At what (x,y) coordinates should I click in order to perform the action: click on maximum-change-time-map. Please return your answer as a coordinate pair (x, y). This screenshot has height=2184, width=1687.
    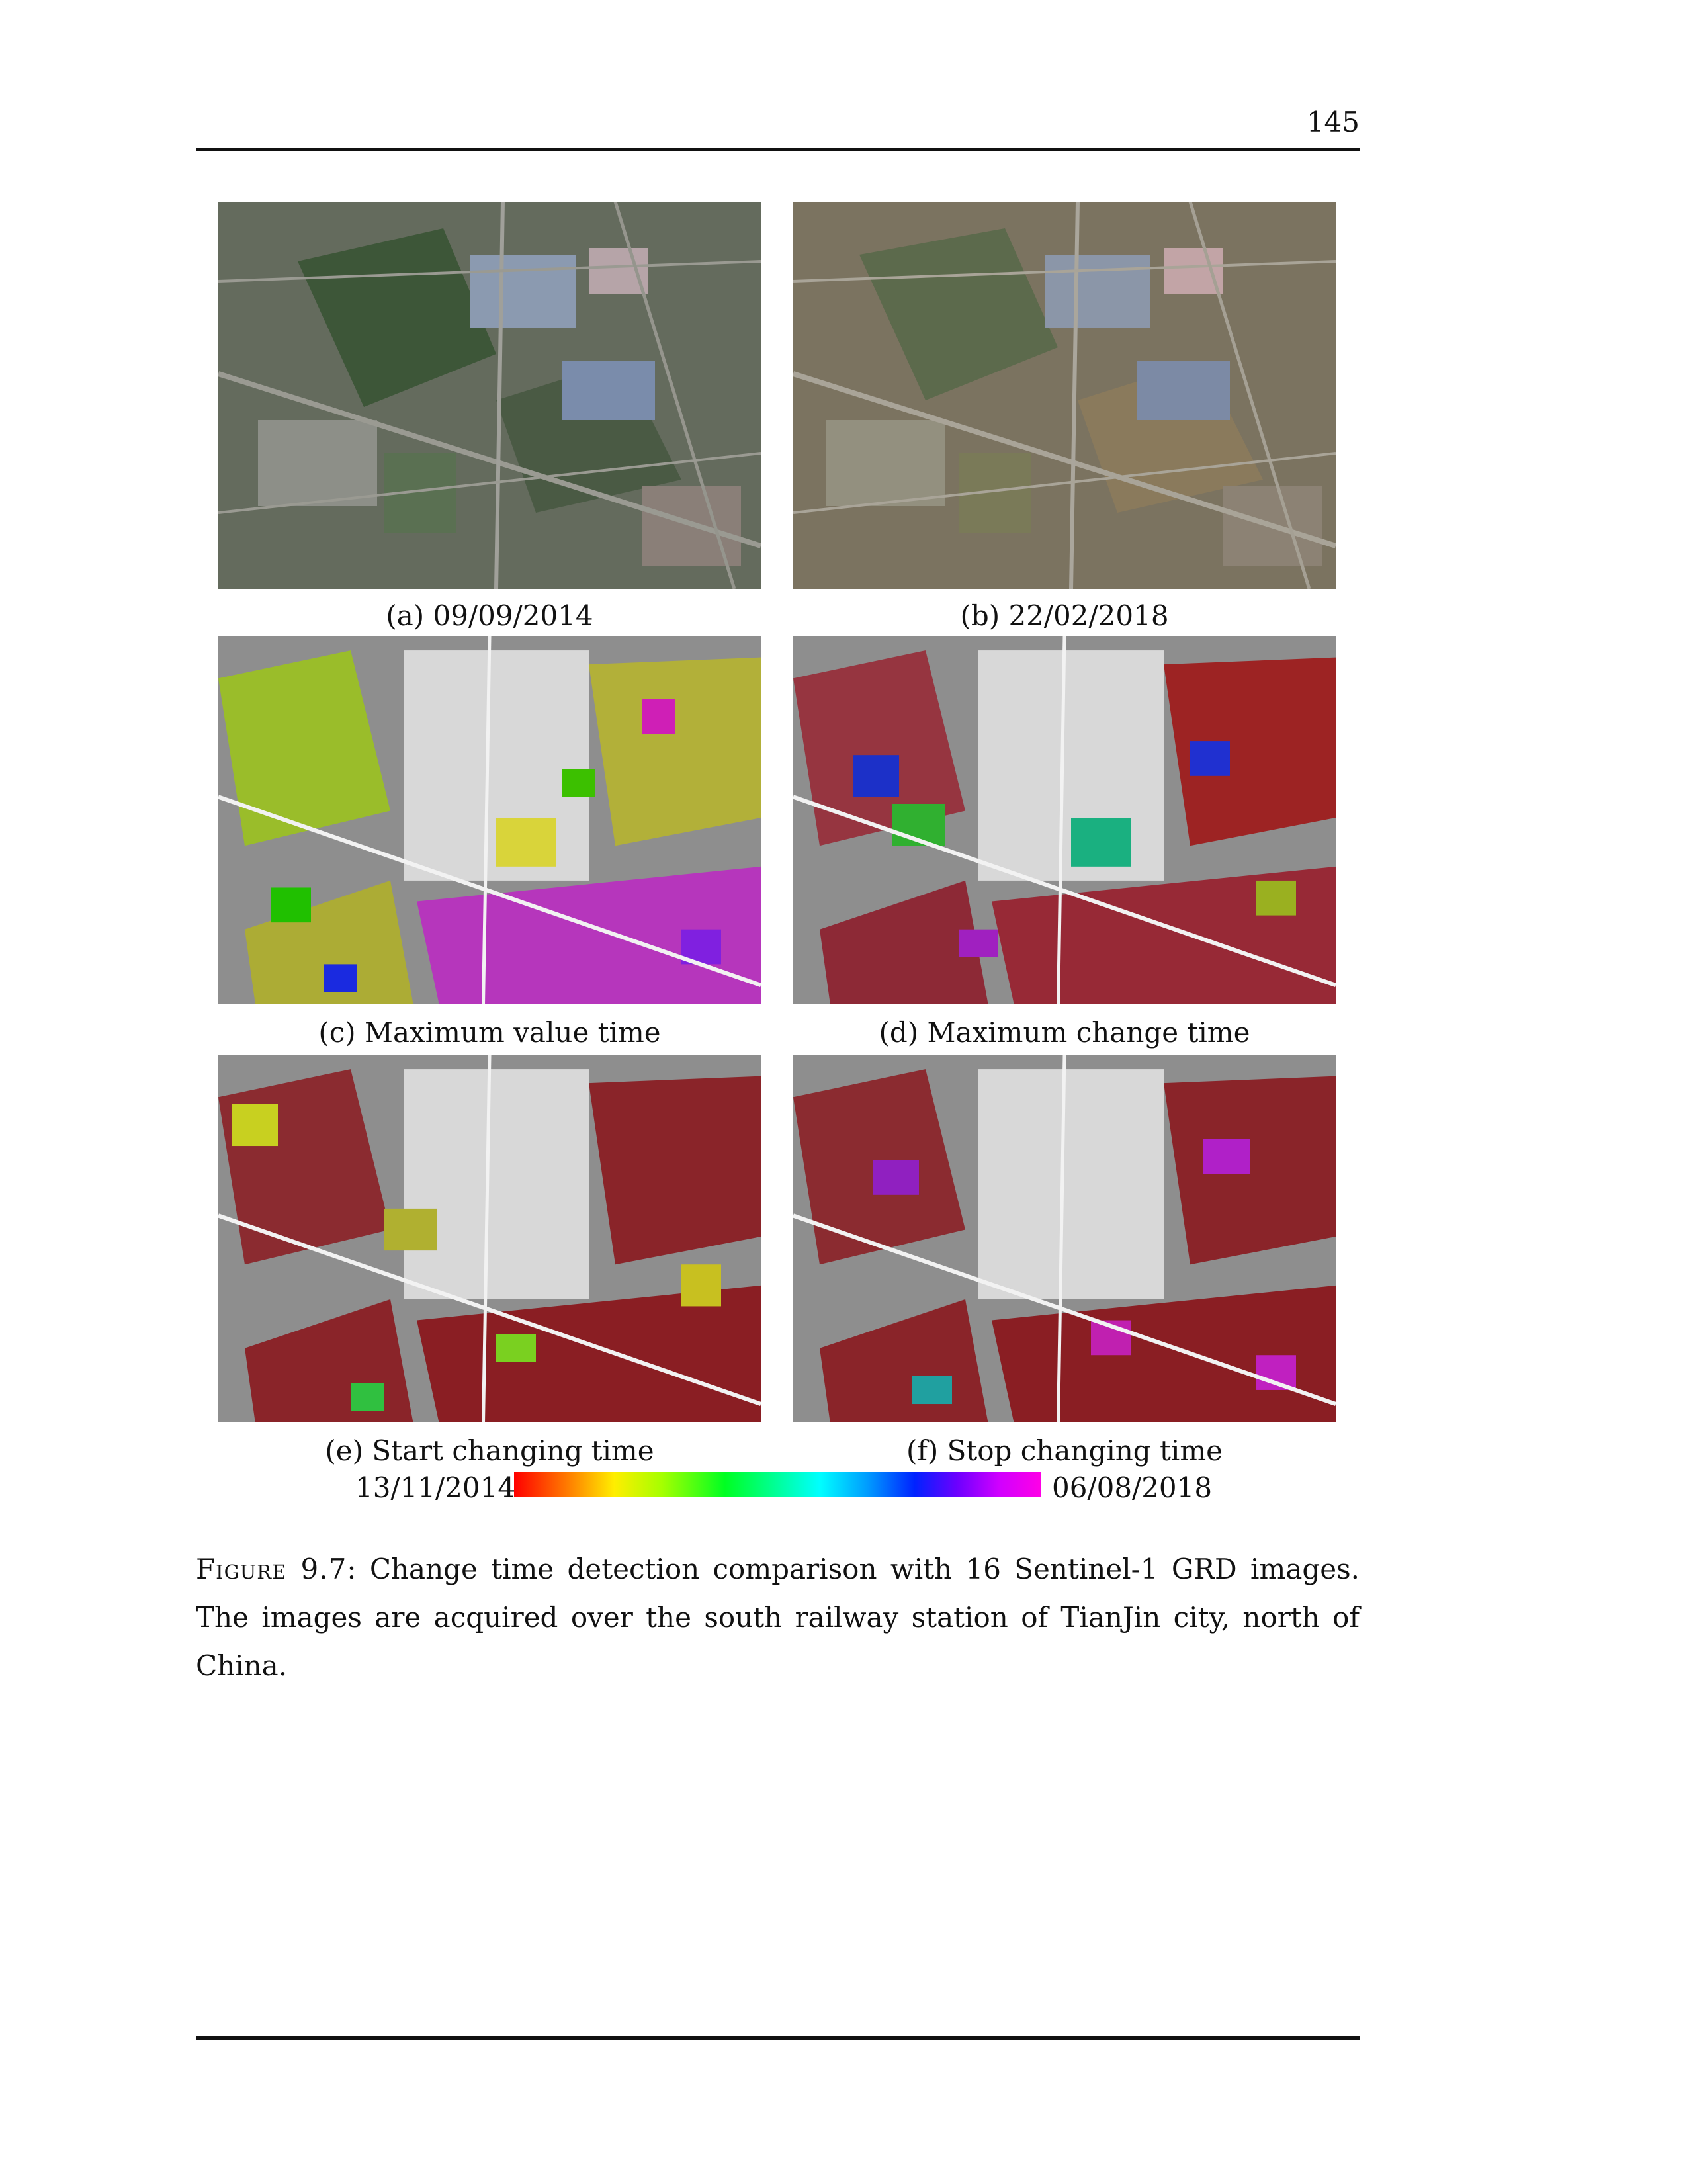
    Looking at the image, I should click on (1064, 820).